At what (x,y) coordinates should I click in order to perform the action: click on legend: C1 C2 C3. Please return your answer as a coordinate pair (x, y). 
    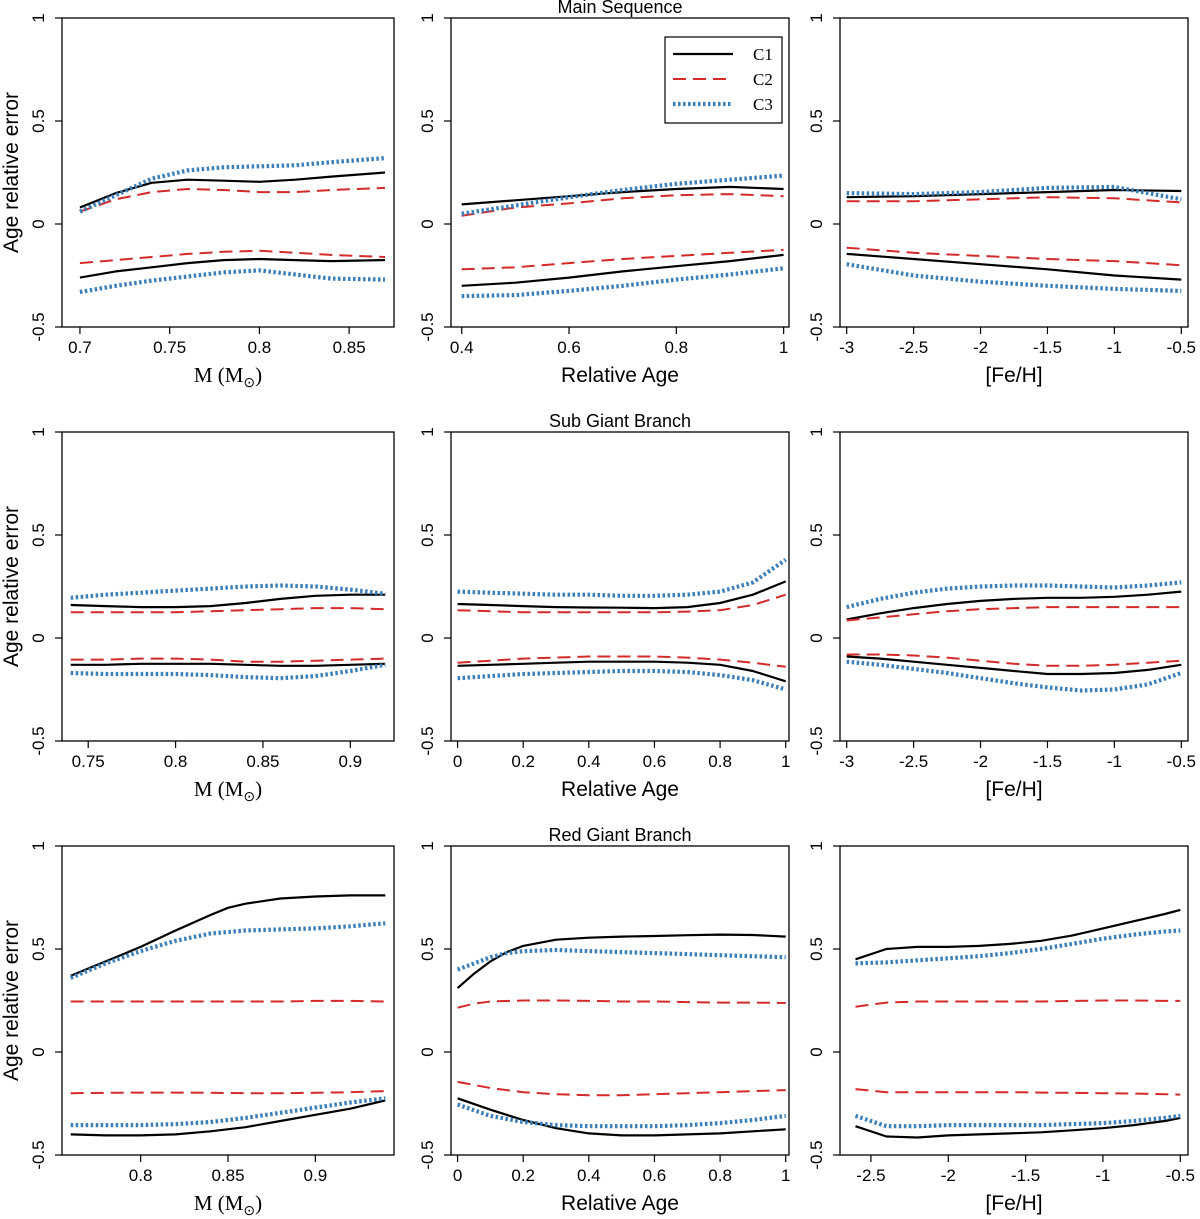
    Looking at the image, I should click on (723, 80).